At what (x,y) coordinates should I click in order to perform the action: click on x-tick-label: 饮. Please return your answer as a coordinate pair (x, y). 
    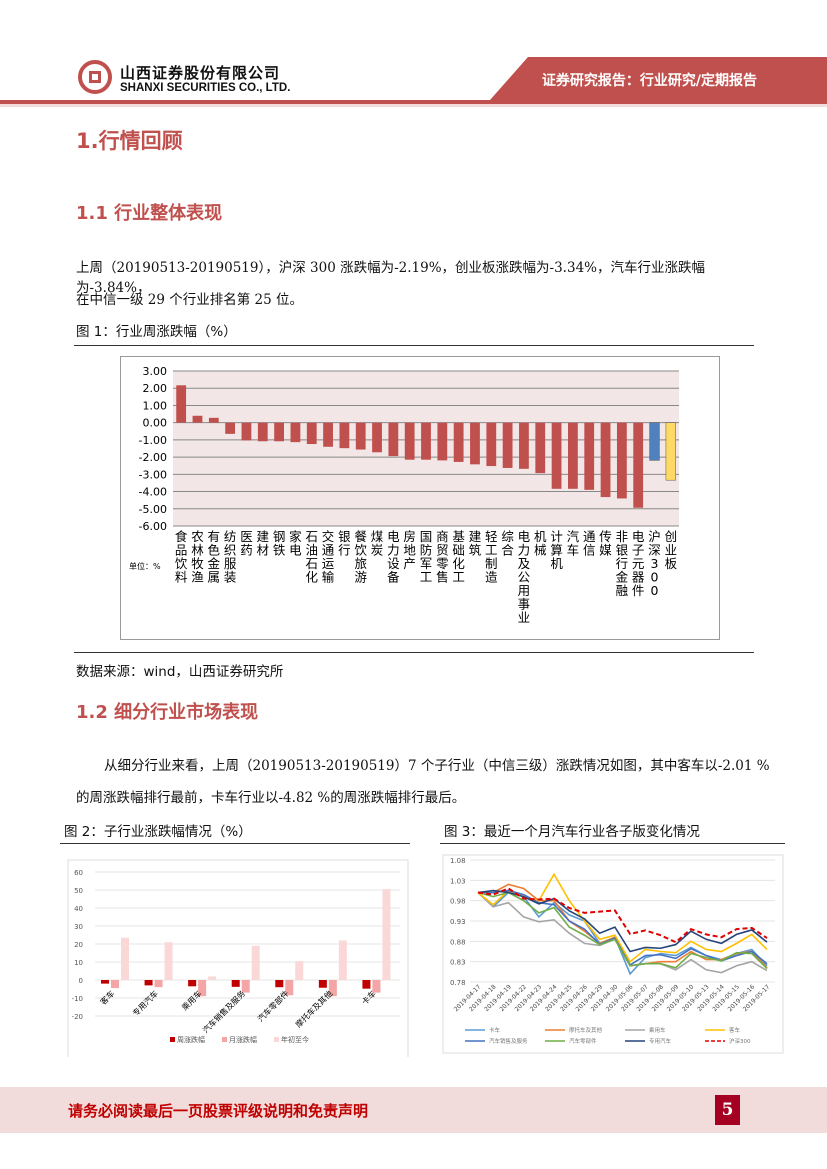
    Looking at the image, I should click on (360, 550).